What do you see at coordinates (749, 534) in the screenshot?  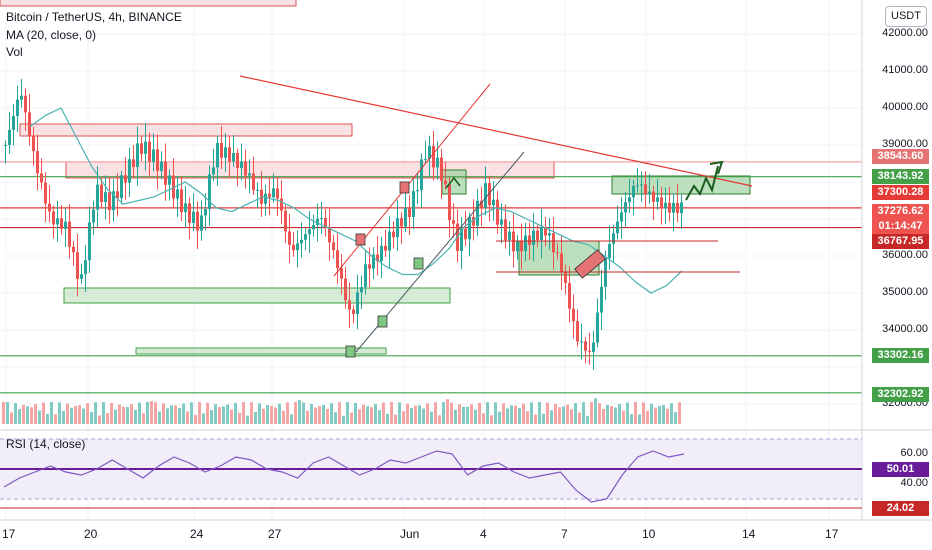 I see `time-label: 14` at bounding box center [749, 534].